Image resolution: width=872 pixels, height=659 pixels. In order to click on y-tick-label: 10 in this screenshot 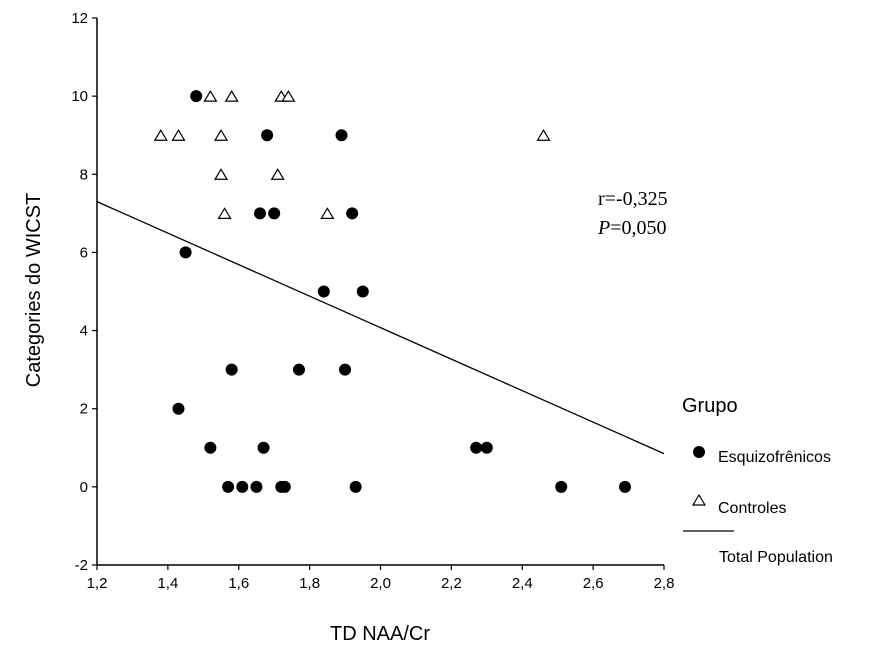, I will do `click(79, 96)`.